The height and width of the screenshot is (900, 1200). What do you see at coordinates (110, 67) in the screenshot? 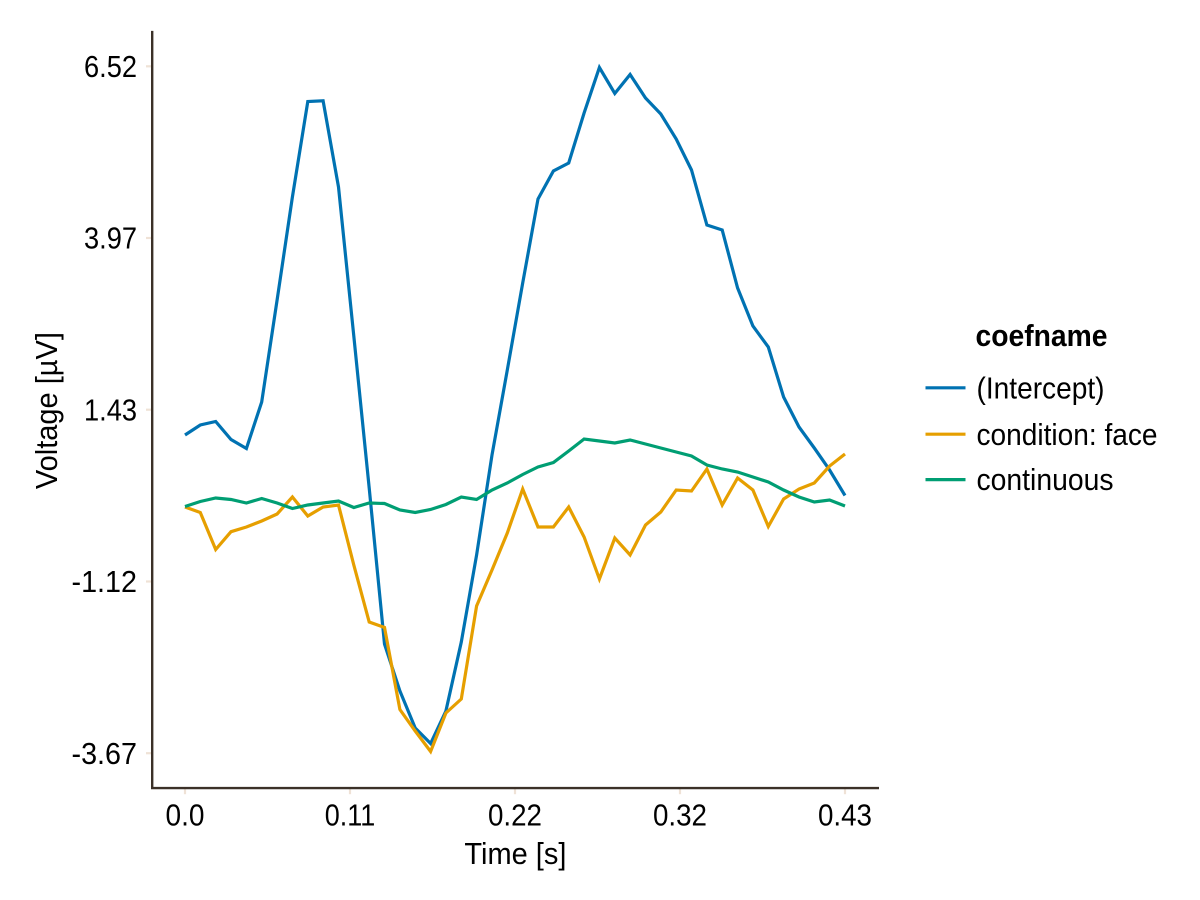
I see `svg-text: 6.52` at bounding box center [110, 67].